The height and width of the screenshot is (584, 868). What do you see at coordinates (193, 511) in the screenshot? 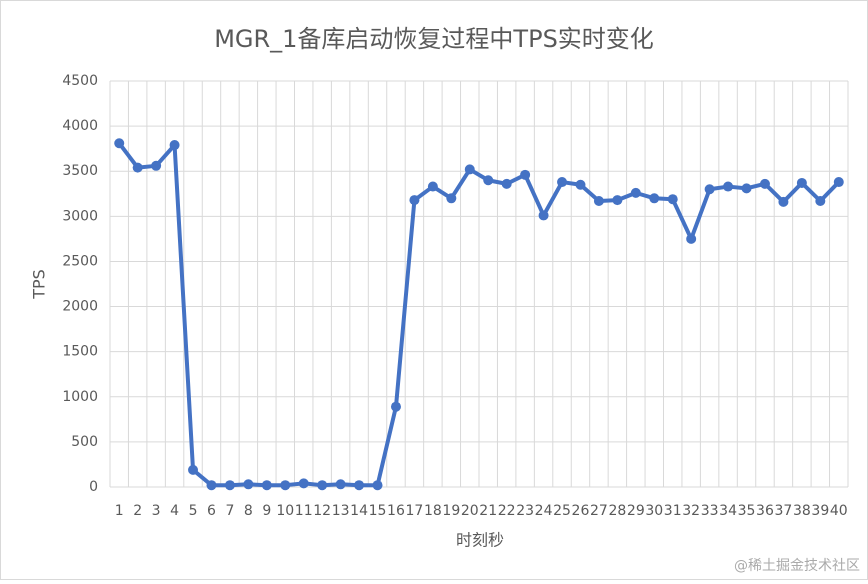
I see `x-tick-label: 5` at bounding box center [193, 511].